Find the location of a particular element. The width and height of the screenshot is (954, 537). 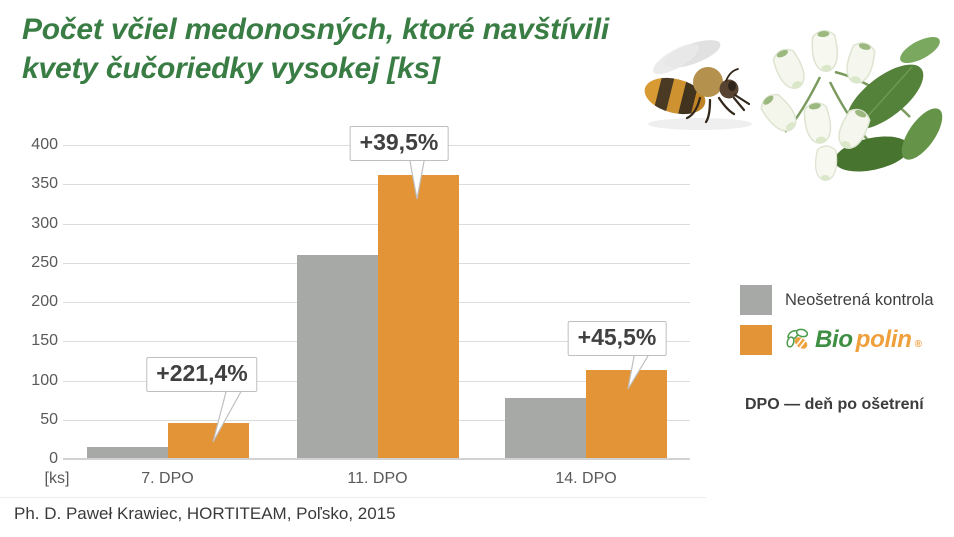

y-tick-label-100: 100 is located at coordinates (44, 380).